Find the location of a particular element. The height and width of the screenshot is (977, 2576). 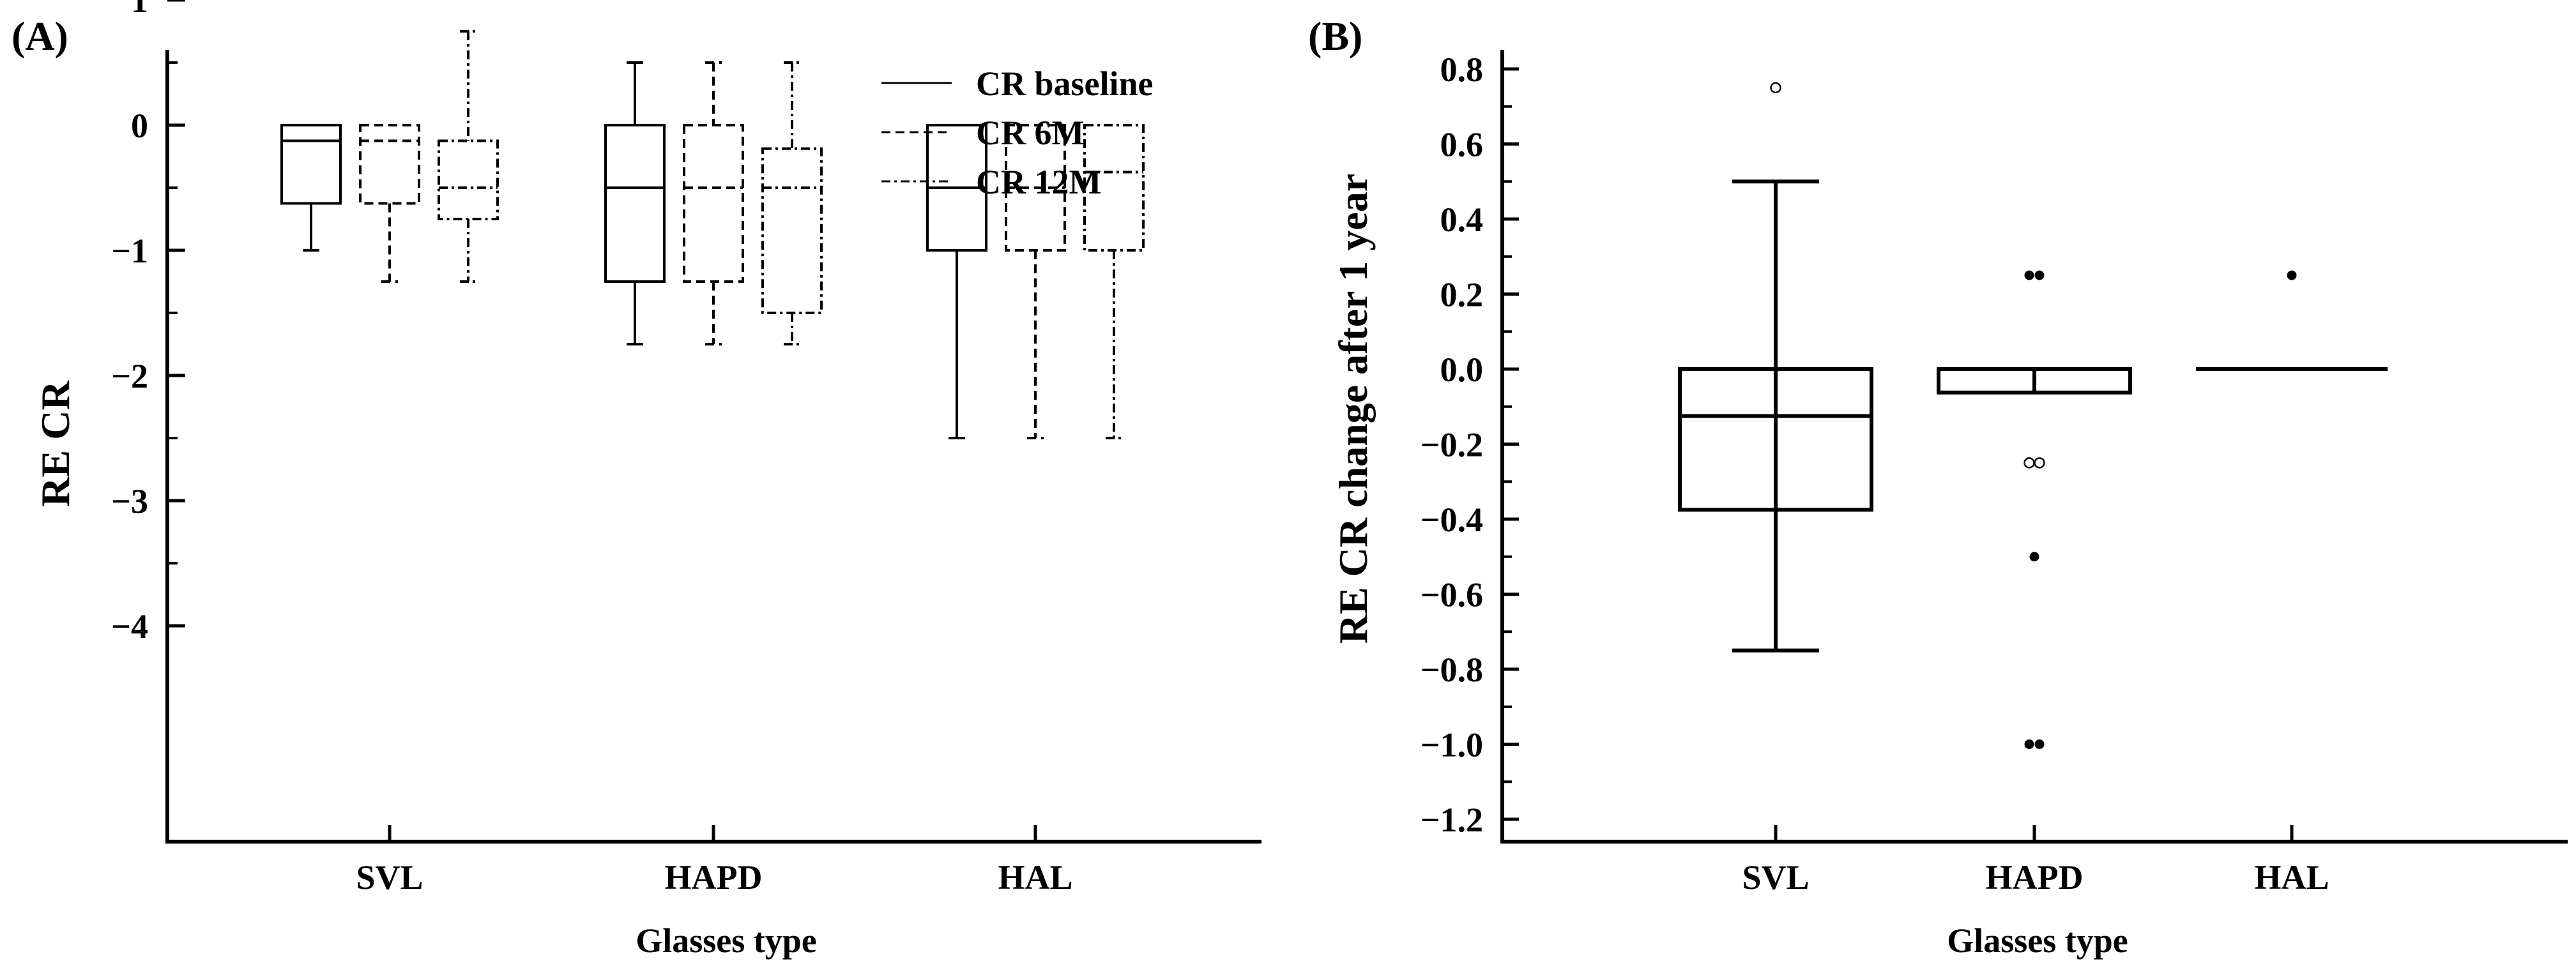

panel-b-y-tick-label: 0.4 is located at coordinates (1462, 220).